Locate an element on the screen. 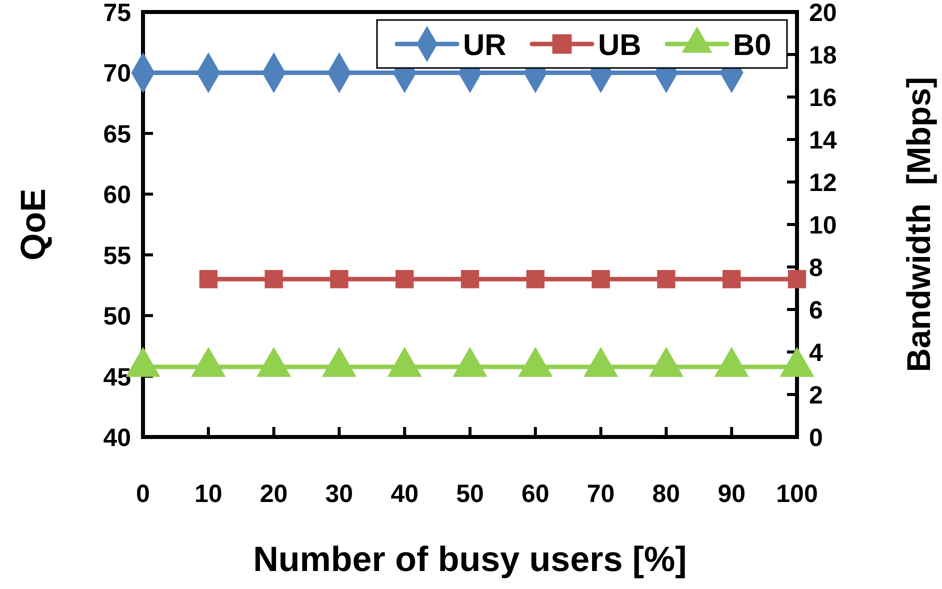 This screenshot has height=589, width=942. y-axis-title: QoE is located at coordinates (33, 224).